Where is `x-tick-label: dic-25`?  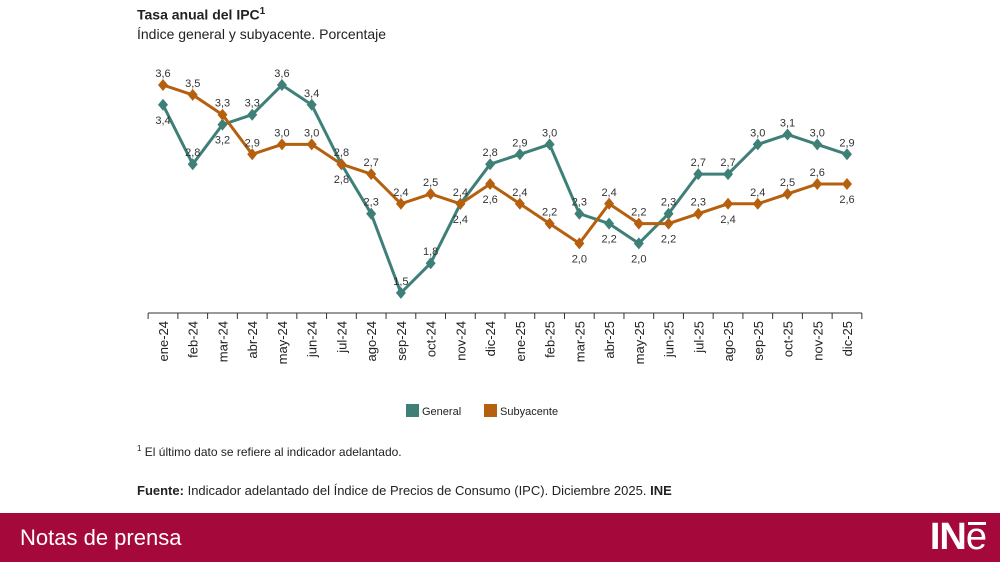
x-tick-label: dic-25 is located at coordinates (847, 338).